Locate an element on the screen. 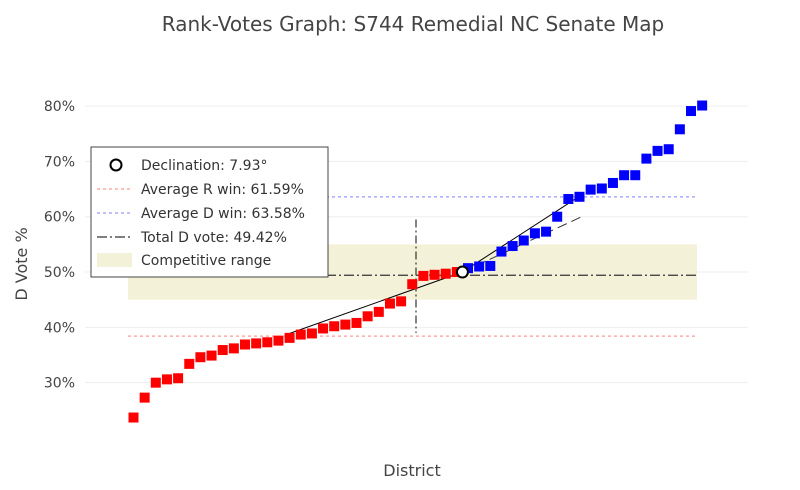 The width and height of the screenshot is (800, 490). y-tick-label: 40% is located at coordinates (59, 328).